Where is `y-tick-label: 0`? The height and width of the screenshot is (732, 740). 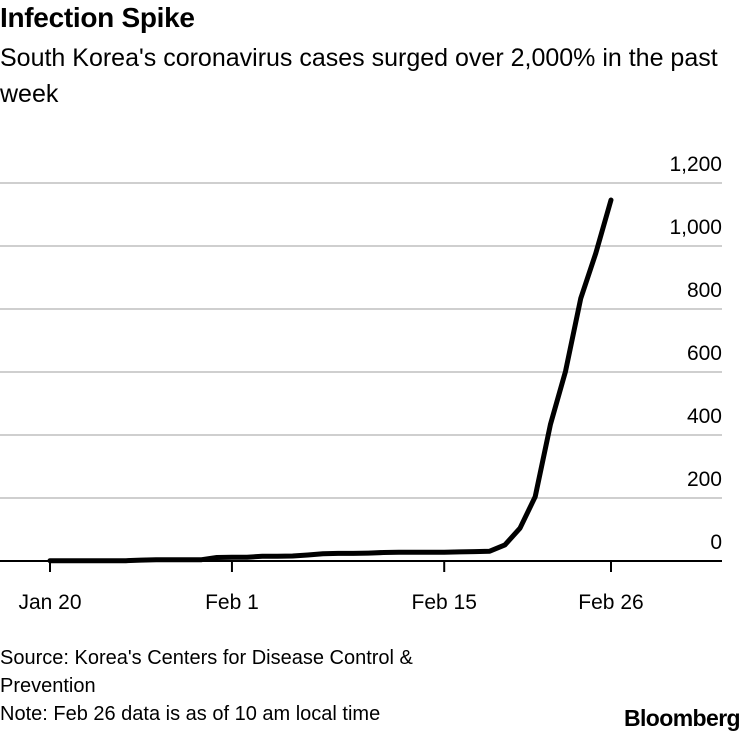
y-tick-label: 0 is located at coordinates (716, 542).